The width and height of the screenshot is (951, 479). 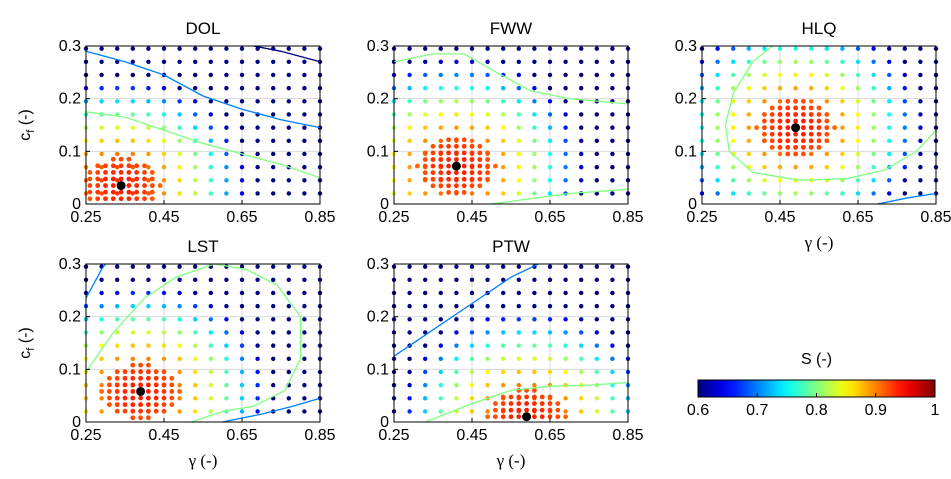 What do you see at coordinates (757, 410) in the screenshot?
I see `colorbar-tick-label: 0.7` at bounding box center [757, 410].